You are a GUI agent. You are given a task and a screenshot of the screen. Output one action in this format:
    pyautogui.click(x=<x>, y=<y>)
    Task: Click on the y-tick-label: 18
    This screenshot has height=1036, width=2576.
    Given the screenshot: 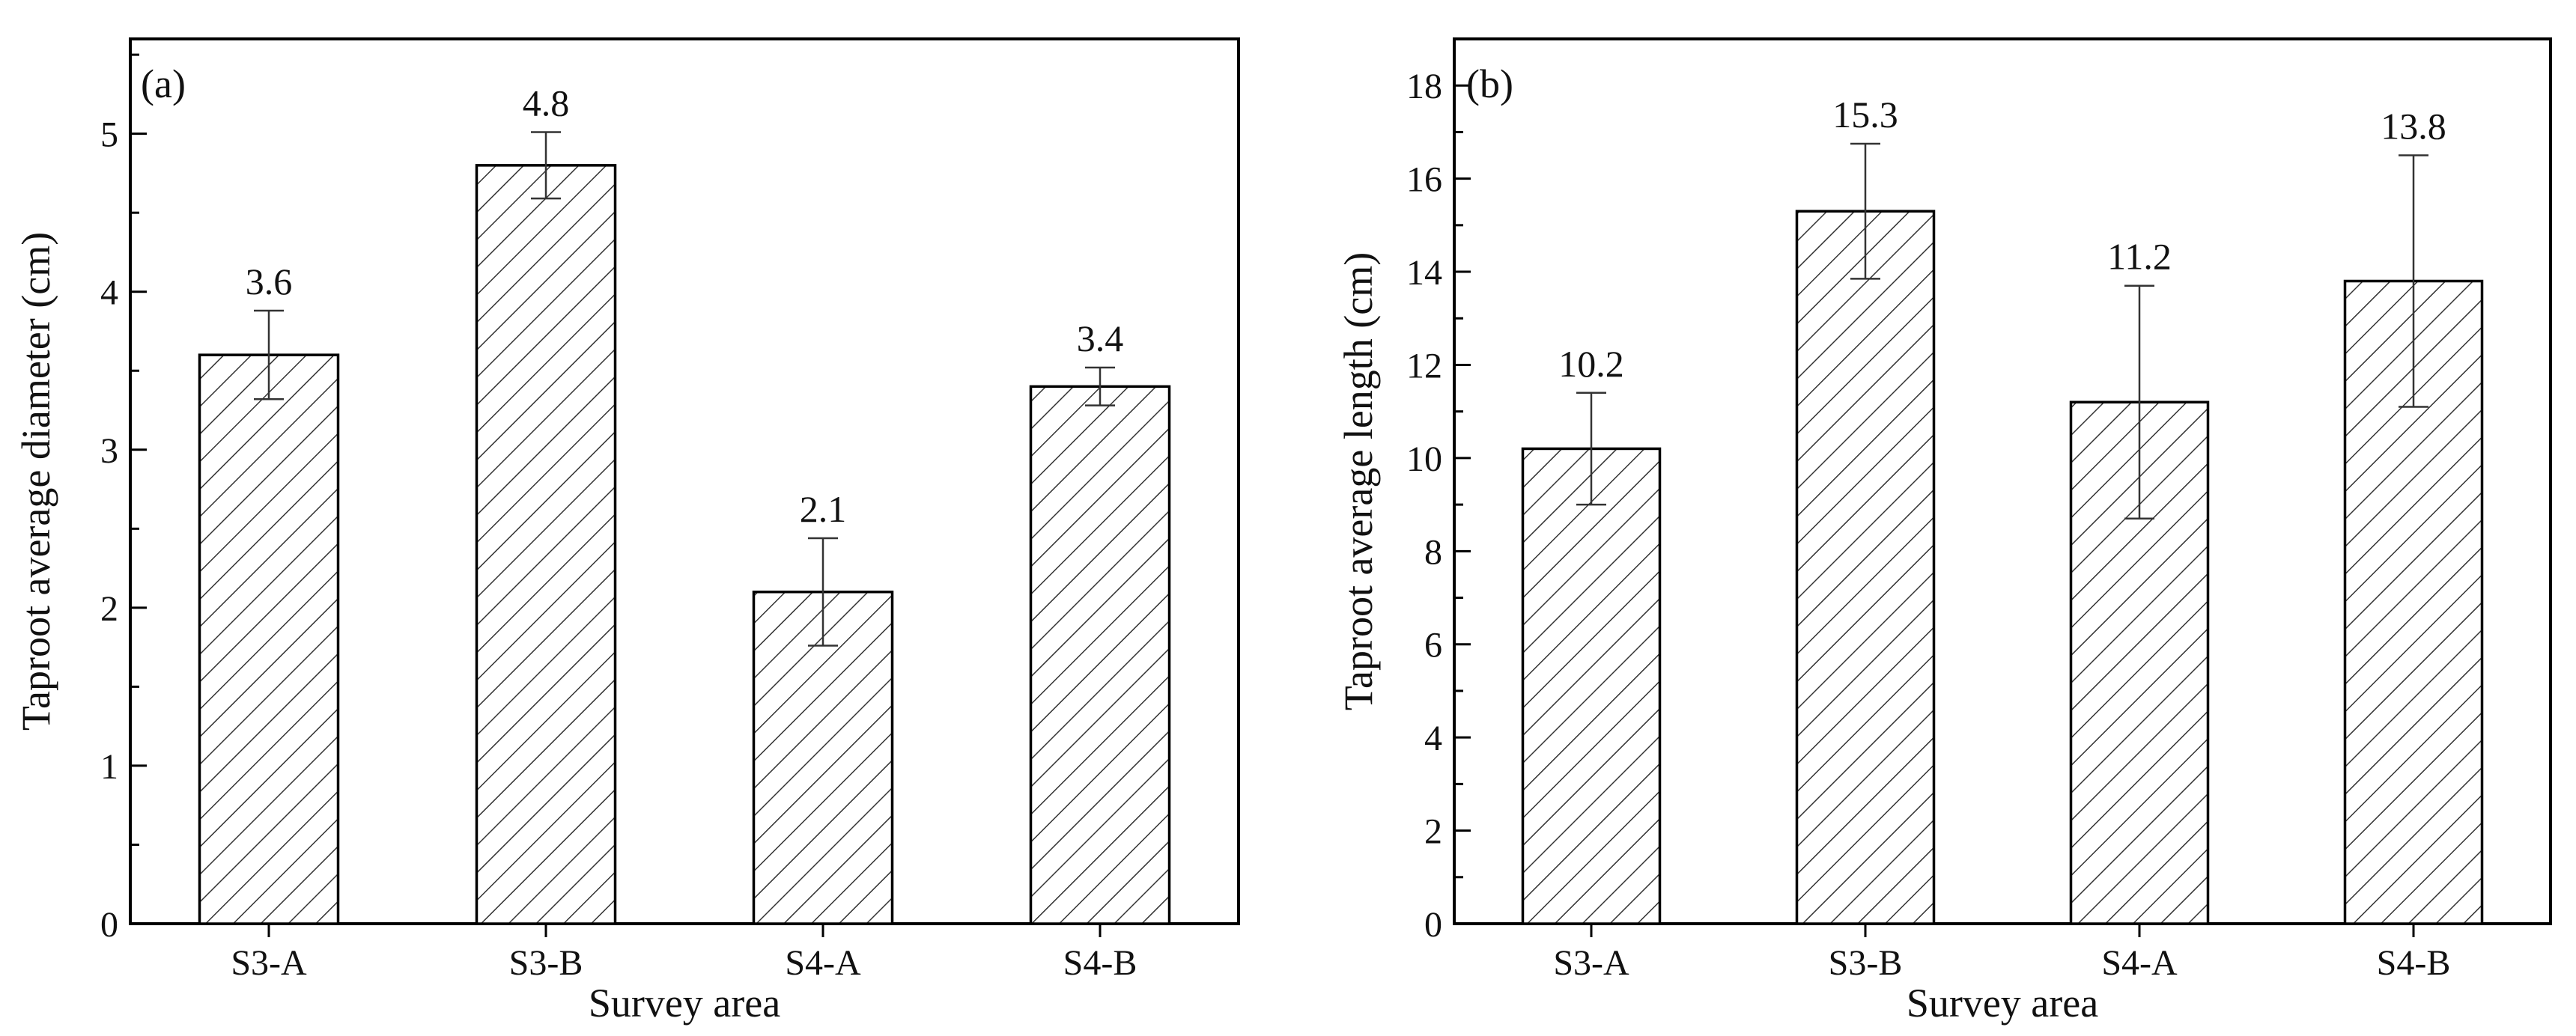 What is the action you would take?
    pyautogui.click(x=1424, y=86)
    